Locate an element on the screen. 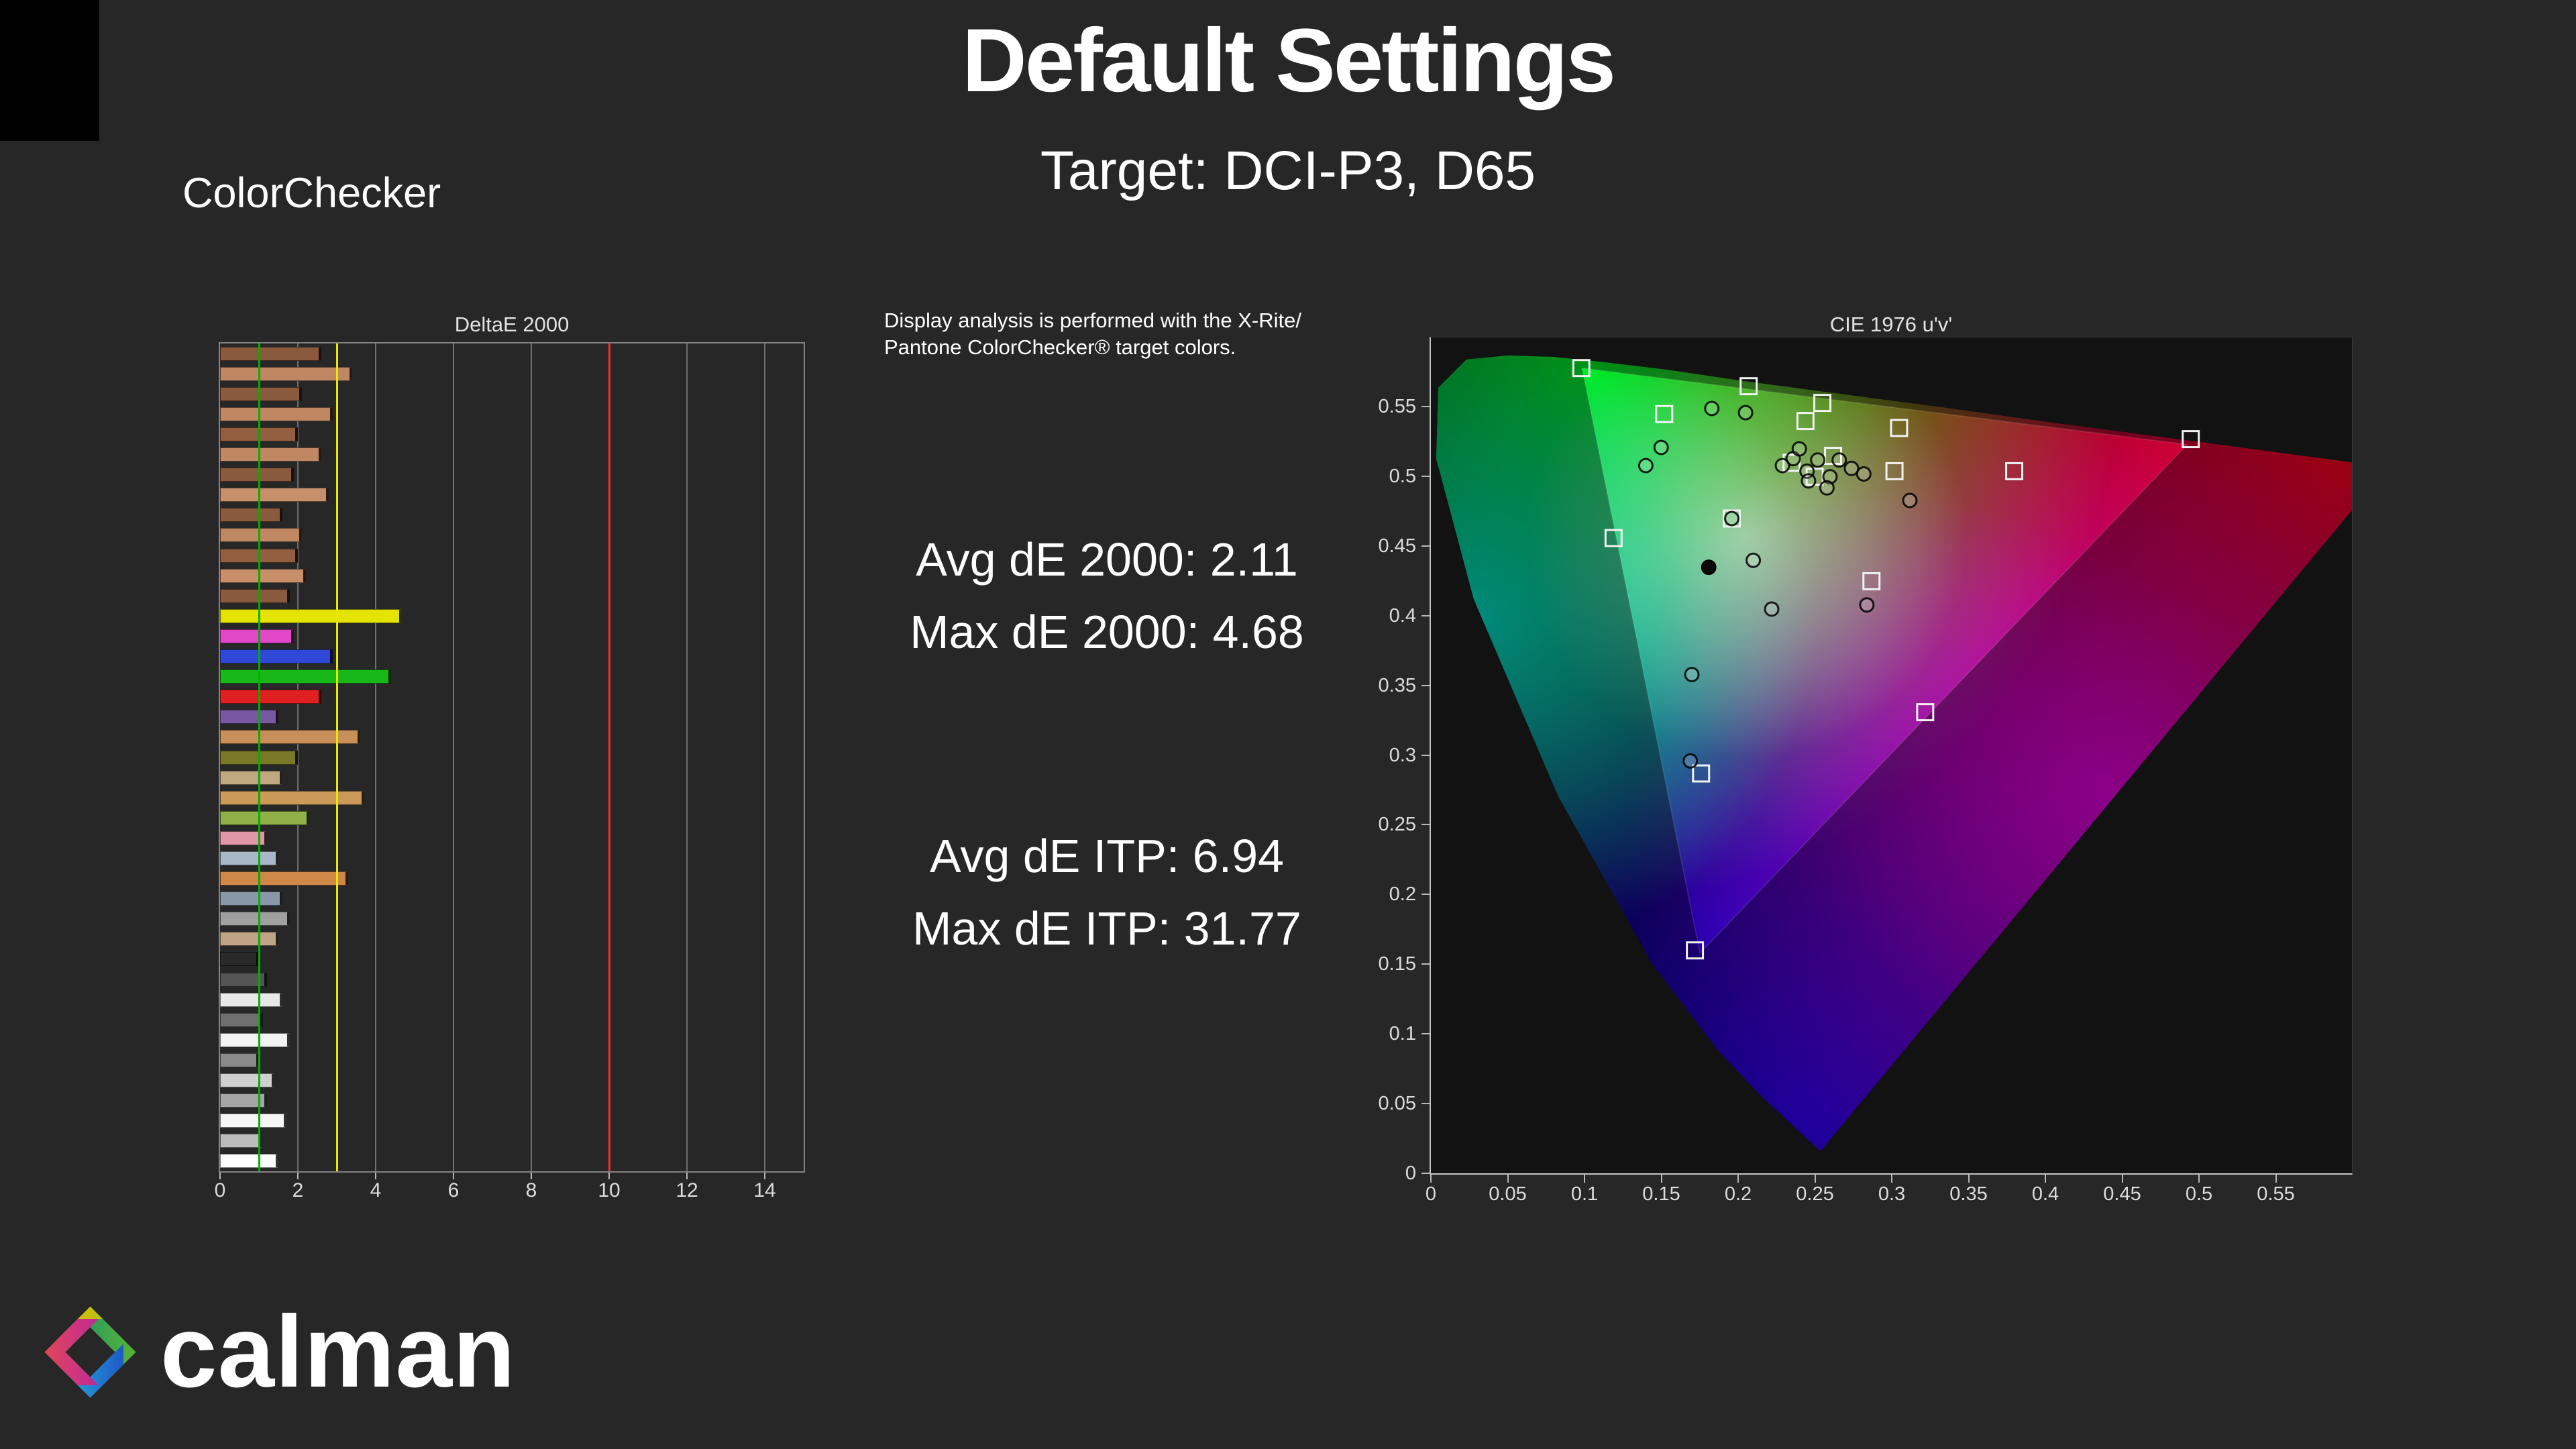 The width and height of the screenshot is (2576, 1449). cie-x-tick-label: 0.4 is located at coordinates (2045, 1194).